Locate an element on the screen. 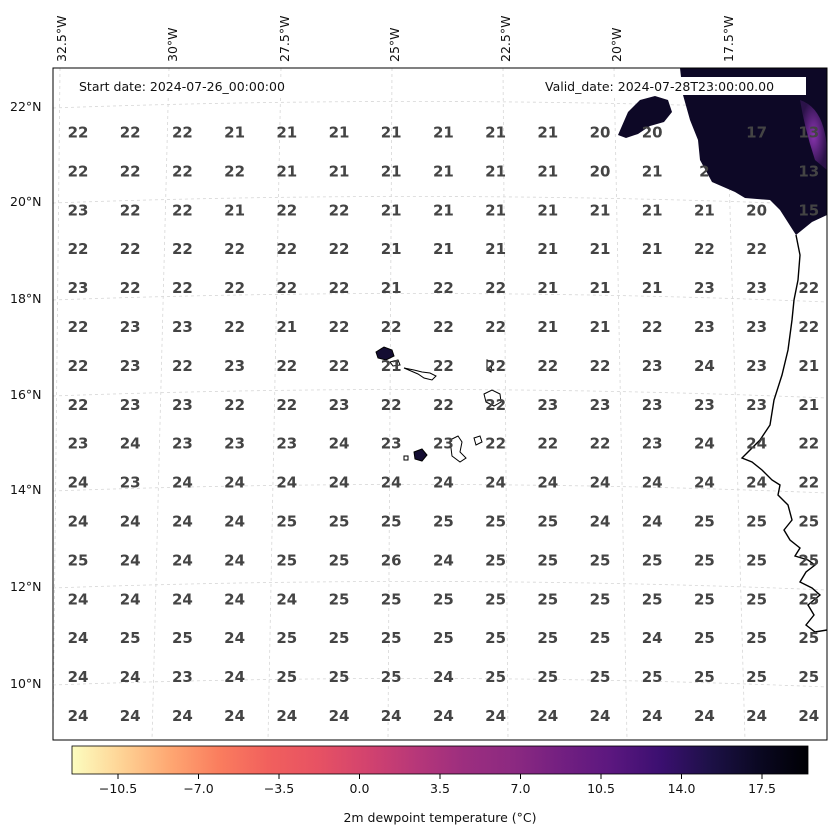  mauritania-land-shading is located at coordinates (753, 151).